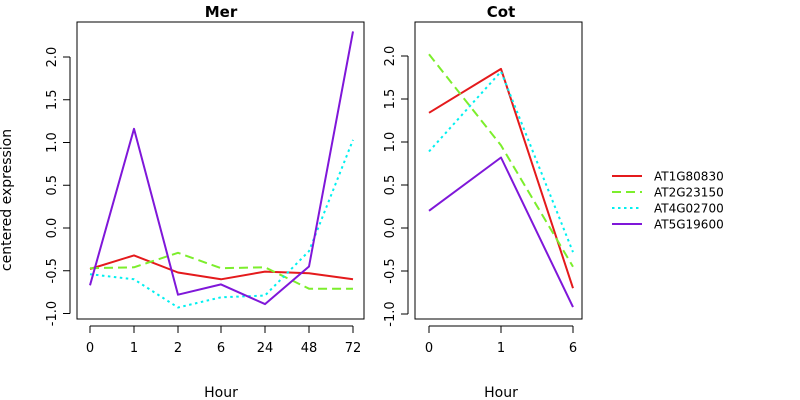  Describe the element at coordinates (390, 228) in the screenshot. I see `cot-y-tick-label: 0.0` at that location.